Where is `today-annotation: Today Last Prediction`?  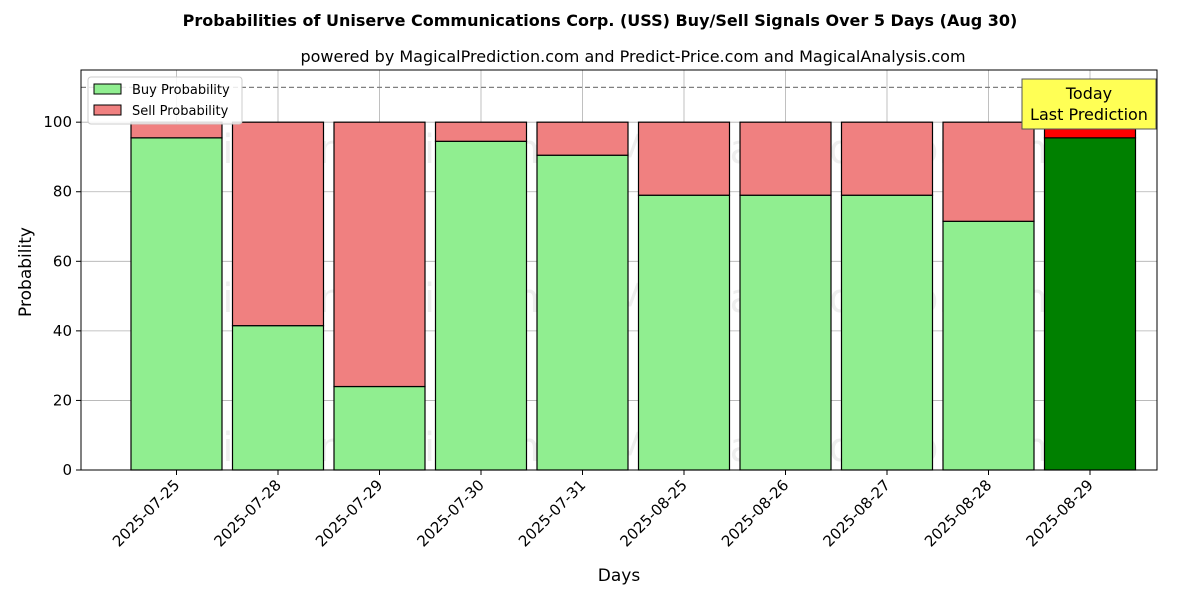
today-annotation: Today Last Prediction is located at coordinates (1089, 104).